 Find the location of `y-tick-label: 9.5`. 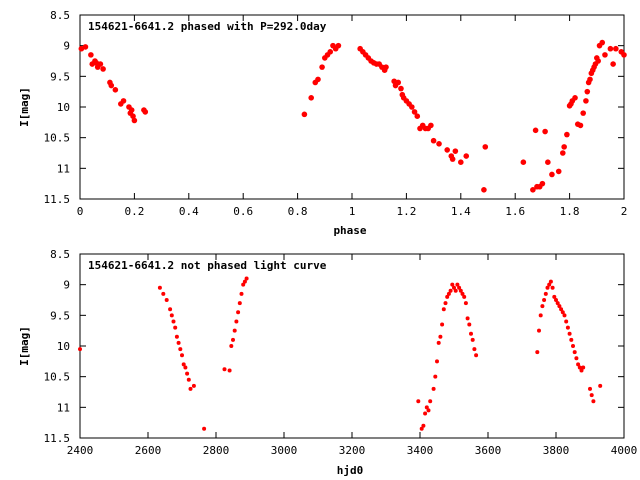

y-tick-label: 9.5 is located at coordinates (60, 76).